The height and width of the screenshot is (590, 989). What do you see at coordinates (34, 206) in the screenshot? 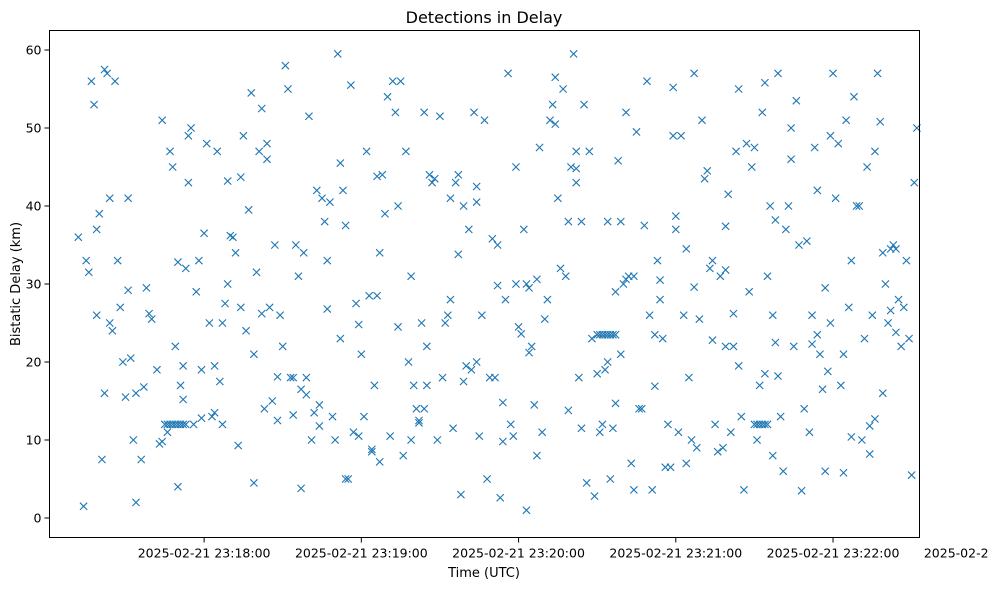
I see `y-tick-label: 40` at bounding box center [34, 206].